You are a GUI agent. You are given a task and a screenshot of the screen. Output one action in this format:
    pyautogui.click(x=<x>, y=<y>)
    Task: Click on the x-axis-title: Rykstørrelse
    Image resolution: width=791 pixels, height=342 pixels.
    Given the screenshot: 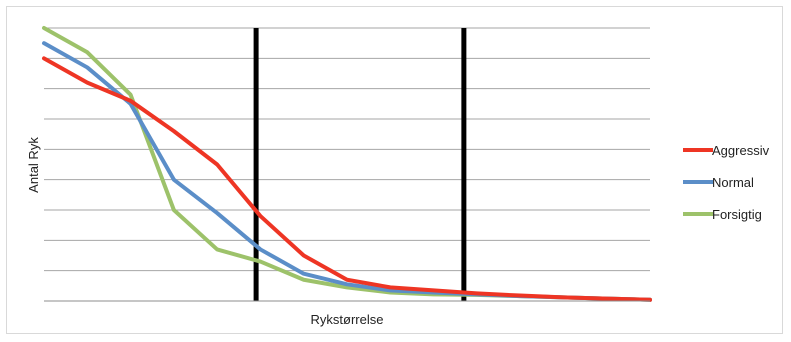 What is the action you would take?
    pyautogui.click(x=347, y=319)
    